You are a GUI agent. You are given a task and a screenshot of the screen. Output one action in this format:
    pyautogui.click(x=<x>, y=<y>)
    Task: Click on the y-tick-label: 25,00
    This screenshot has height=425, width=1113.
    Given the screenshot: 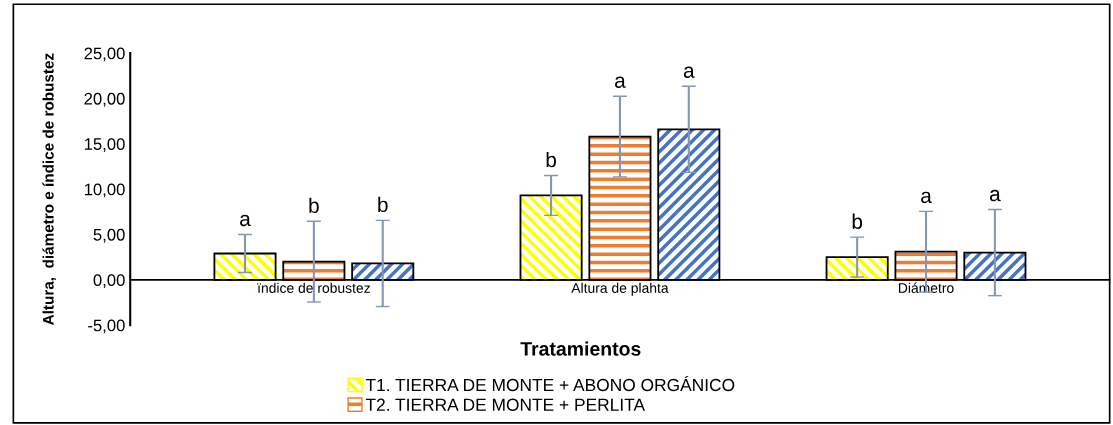 What is the action you would take?
    pyautogui.click(x=104, y=54)
    